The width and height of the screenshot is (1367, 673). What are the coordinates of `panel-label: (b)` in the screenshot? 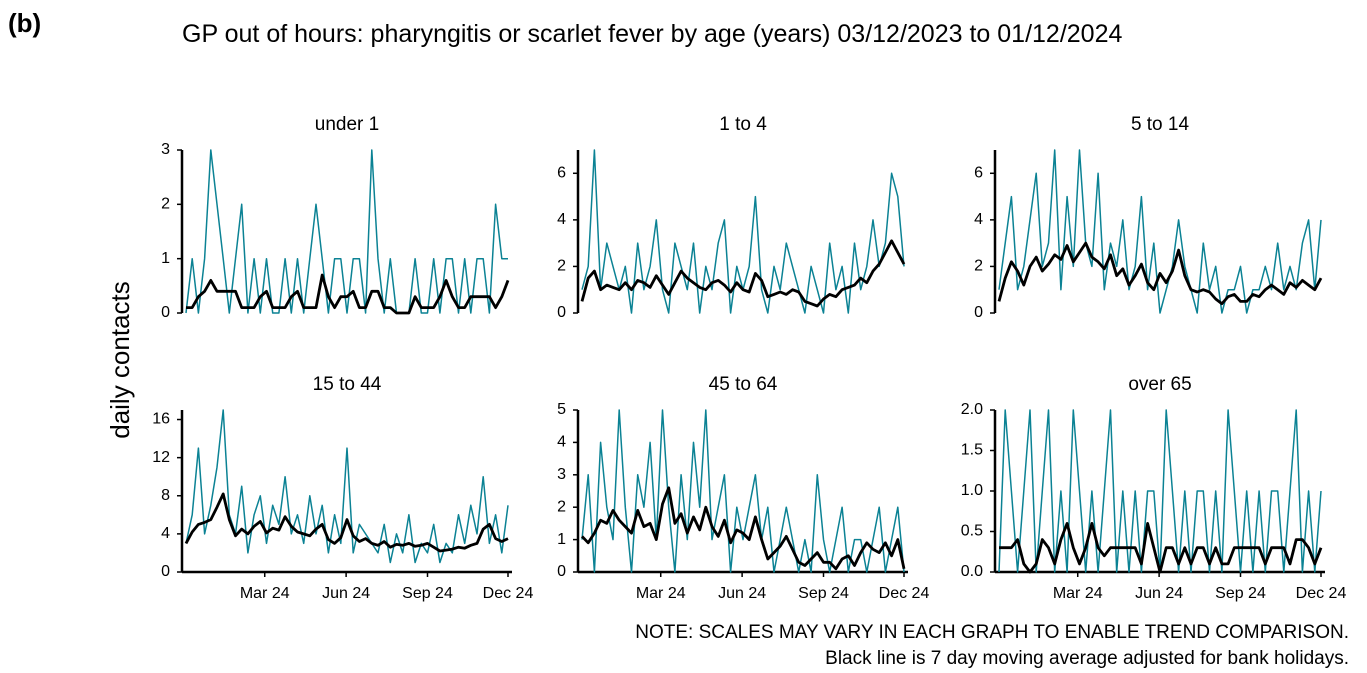 It's located at (25, 23).